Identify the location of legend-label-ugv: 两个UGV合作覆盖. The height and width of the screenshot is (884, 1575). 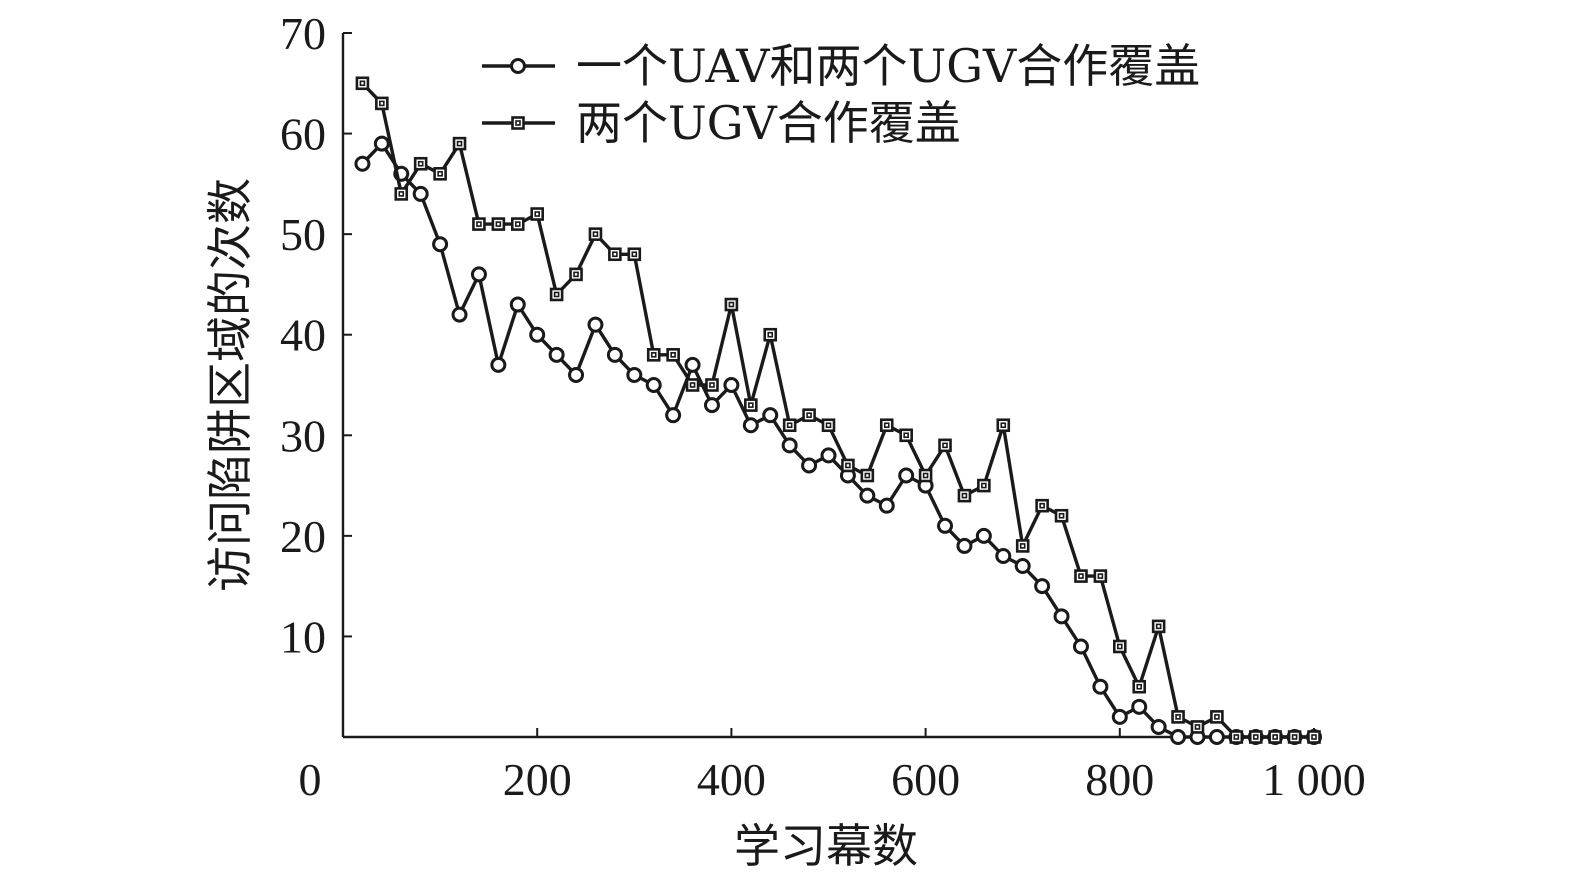
(768, 123).